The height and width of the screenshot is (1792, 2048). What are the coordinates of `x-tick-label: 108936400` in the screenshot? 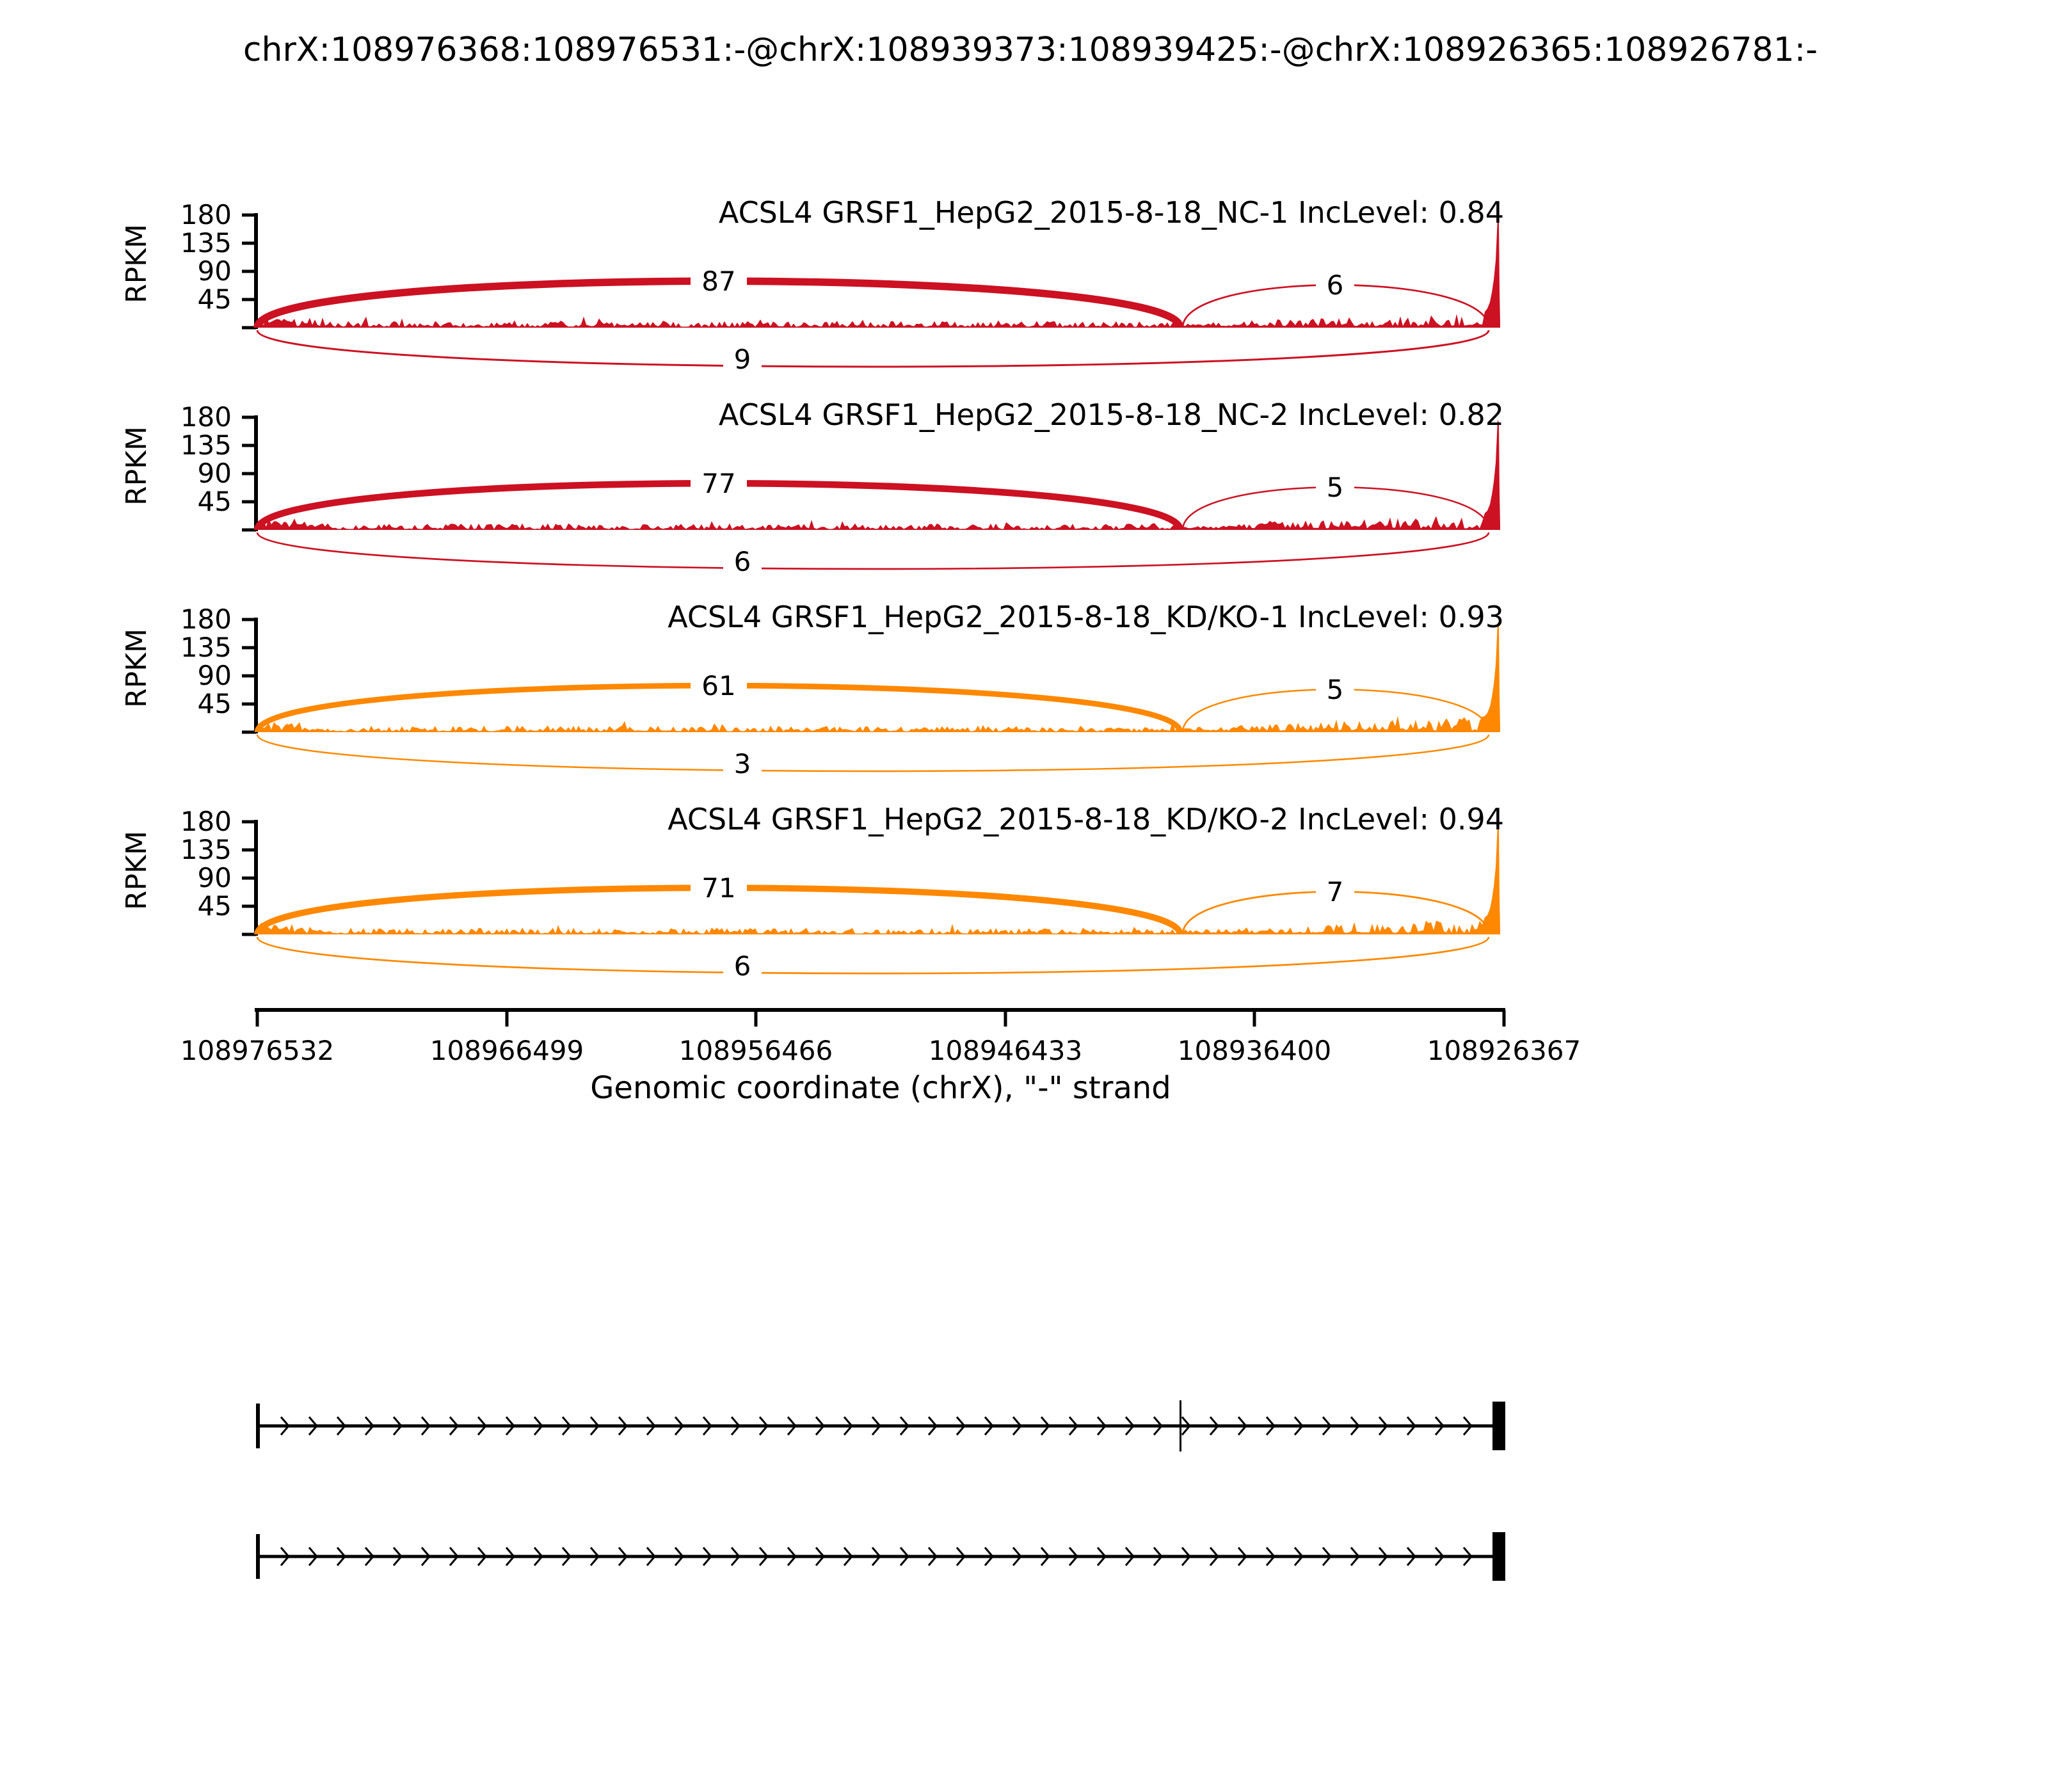 It's located at (1255, 1050).